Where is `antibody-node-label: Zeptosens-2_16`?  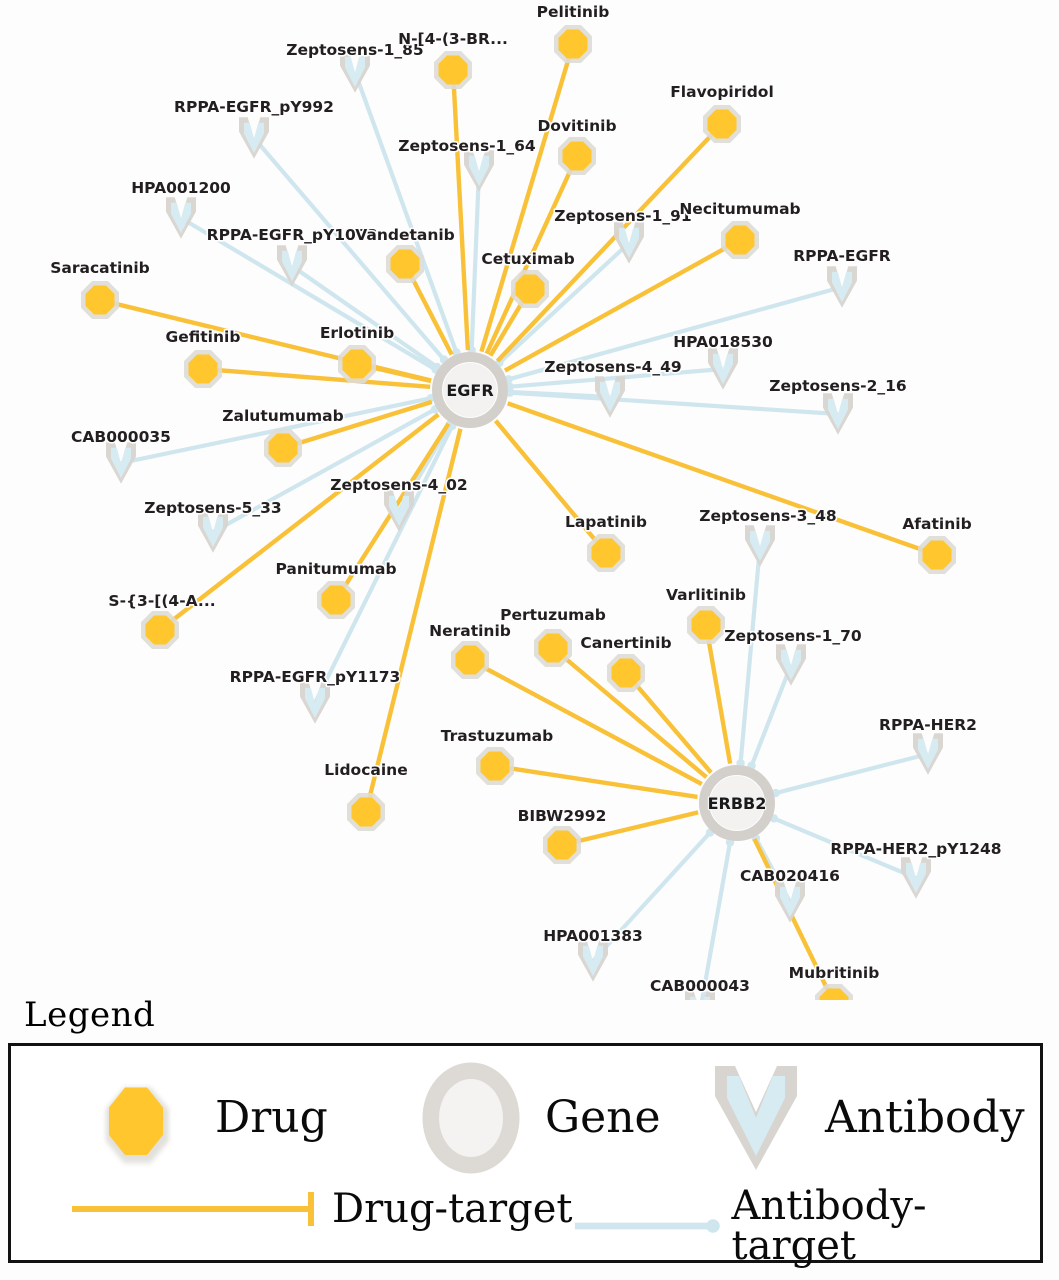 antibody-node-label: Zeptosens-2_16 is located at coordinates (837, 386).